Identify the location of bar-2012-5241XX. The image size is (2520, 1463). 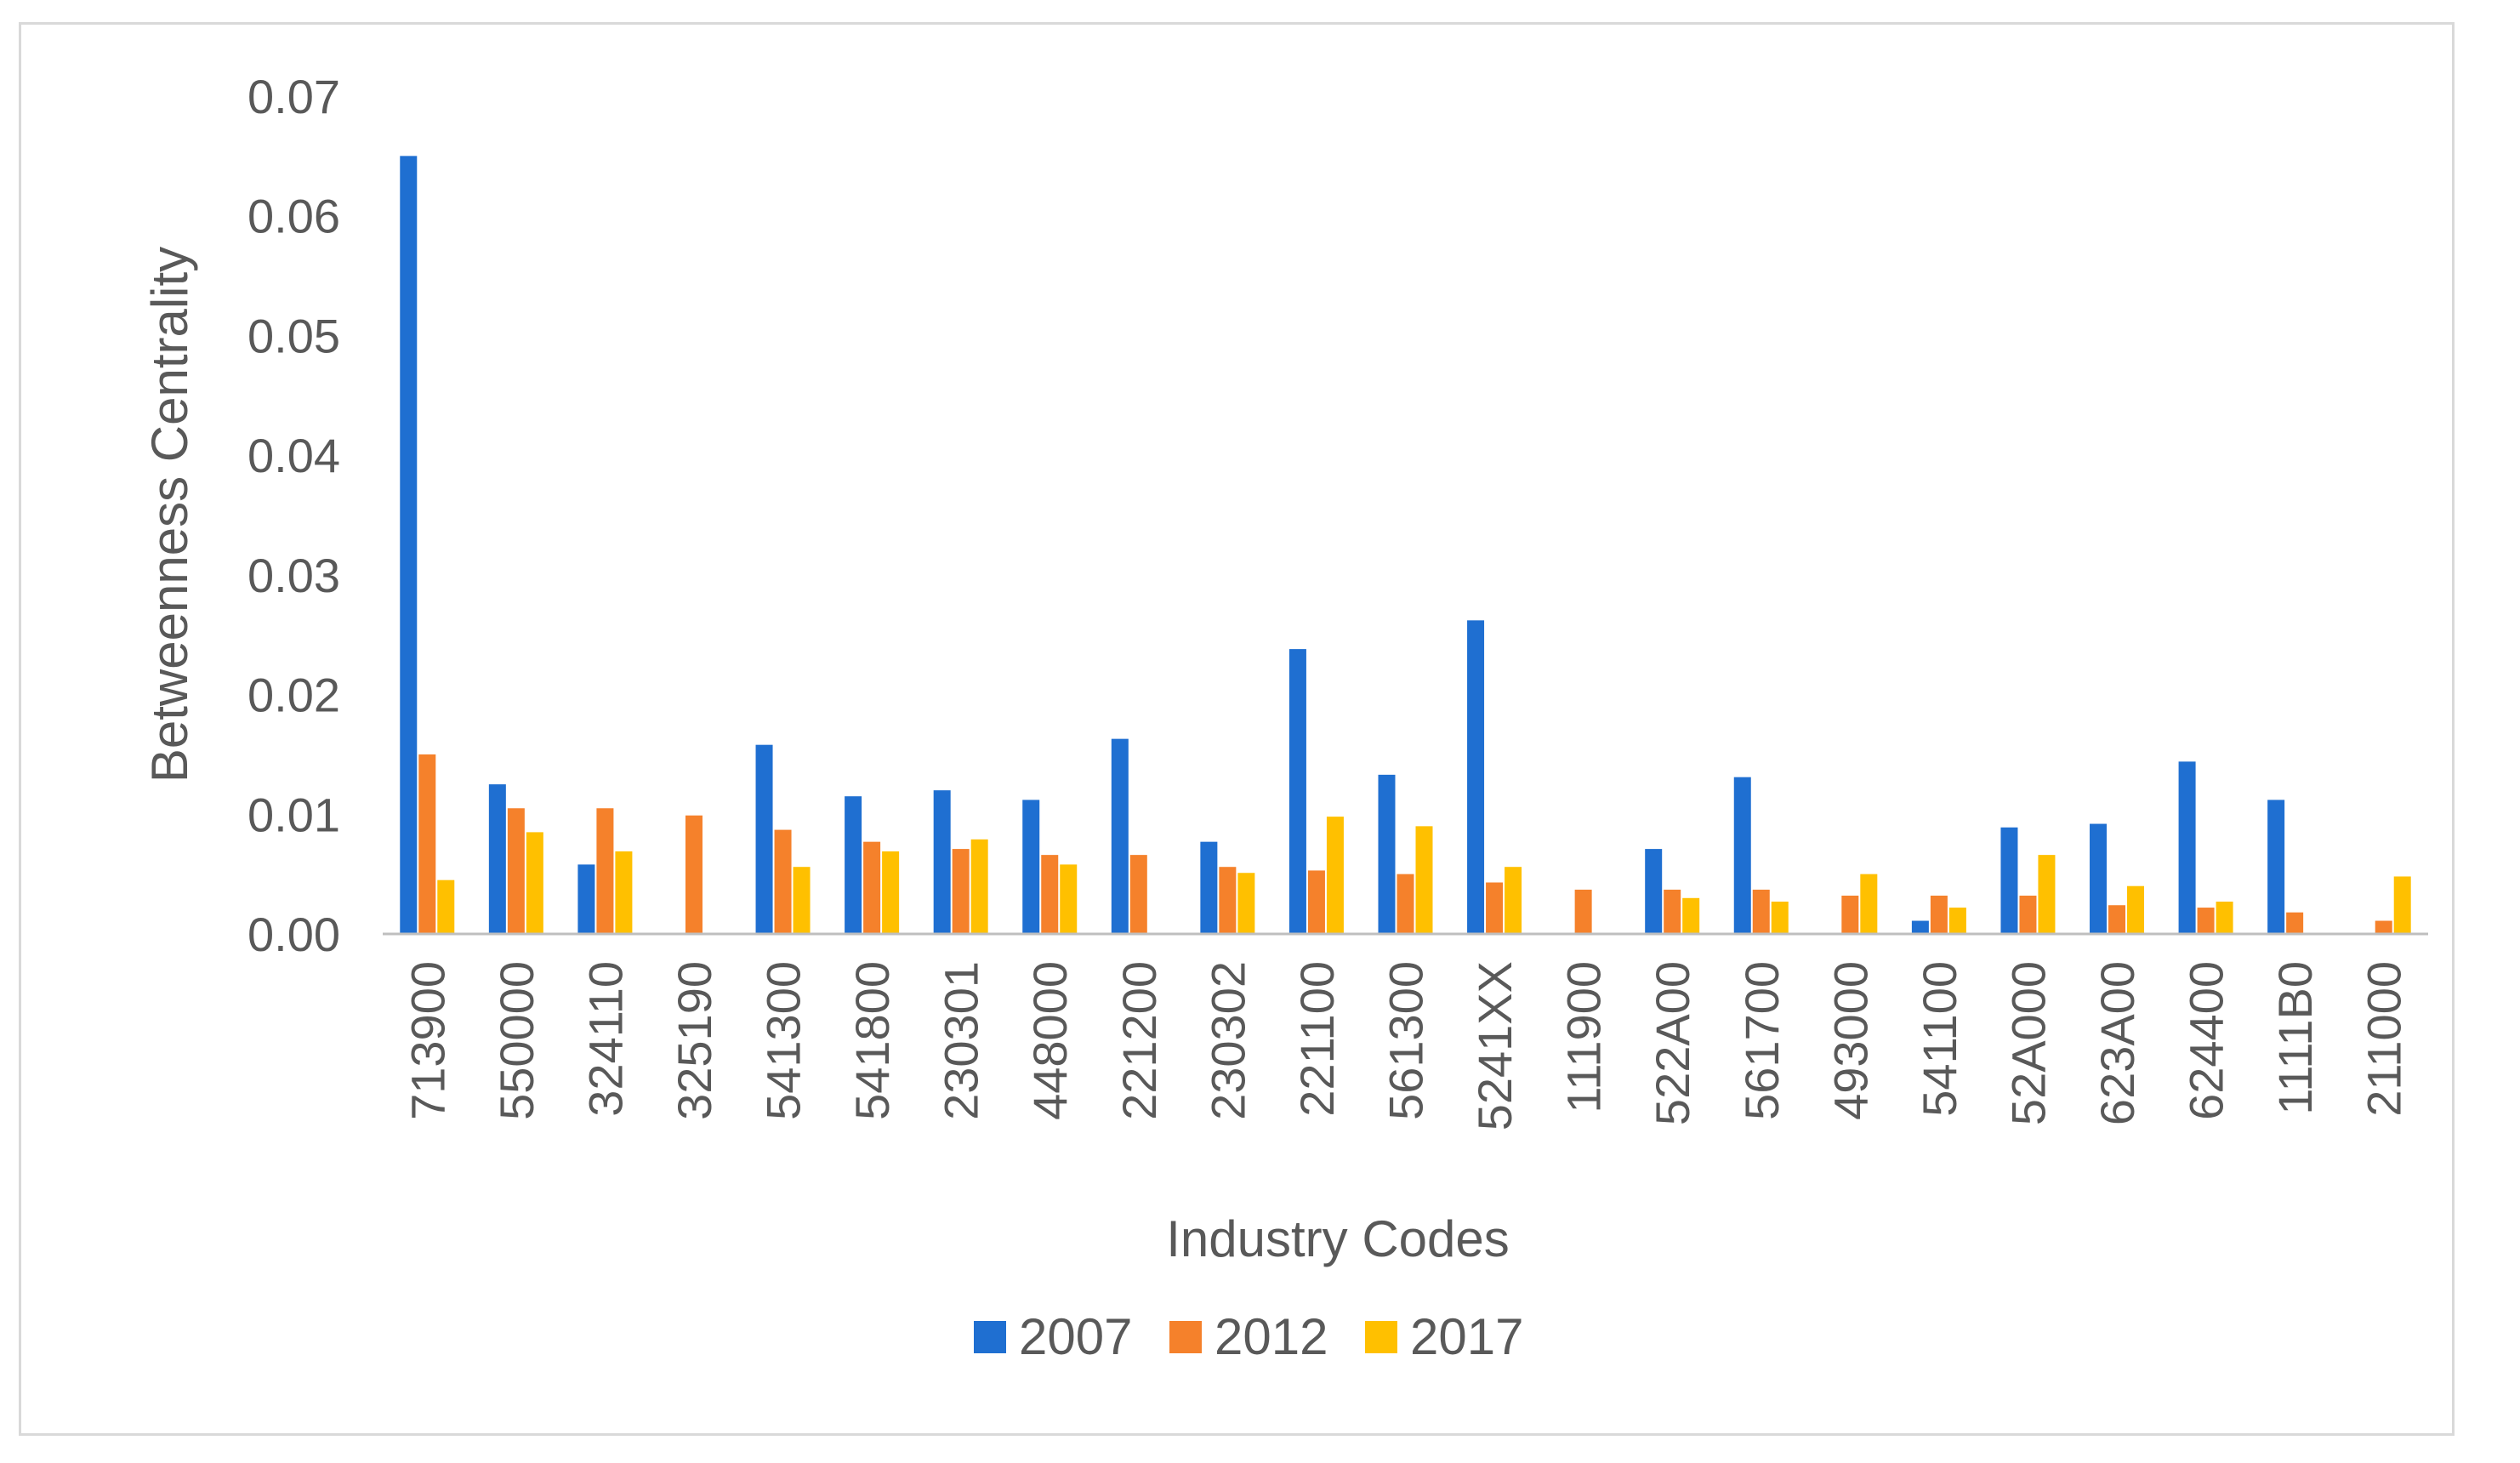
(1495, 908).